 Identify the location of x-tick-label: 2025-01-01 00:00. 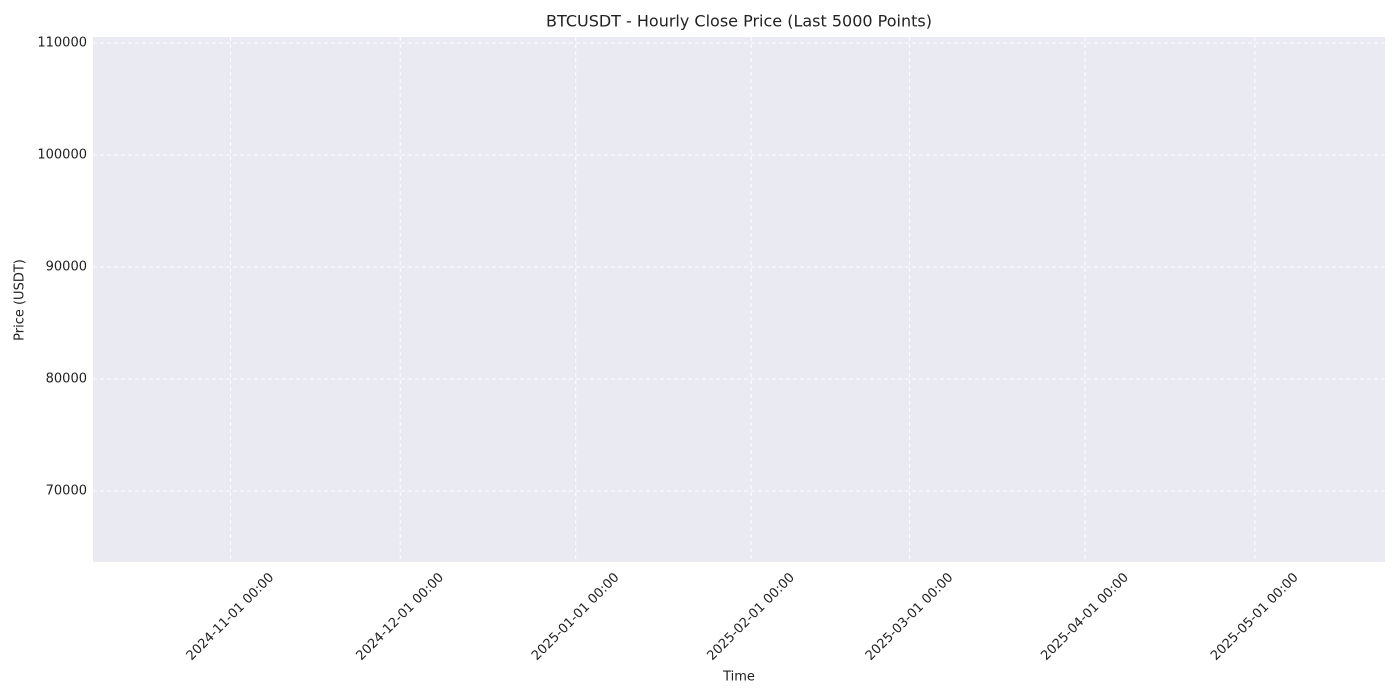
(575, 616).